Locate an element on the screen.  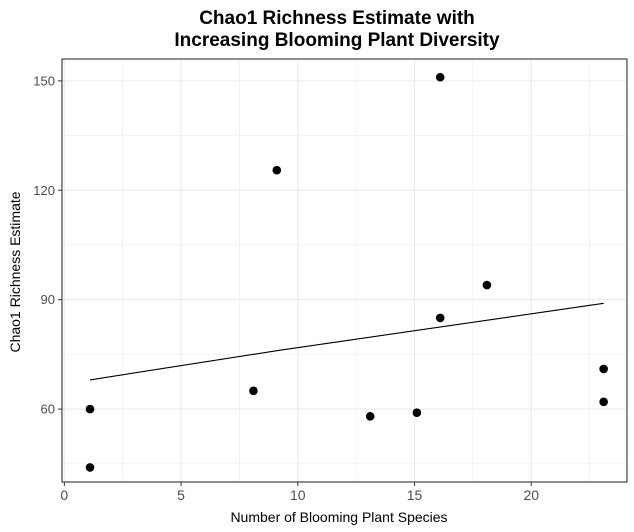
y-tick-label: 60 is located at coordinates (48, 409).